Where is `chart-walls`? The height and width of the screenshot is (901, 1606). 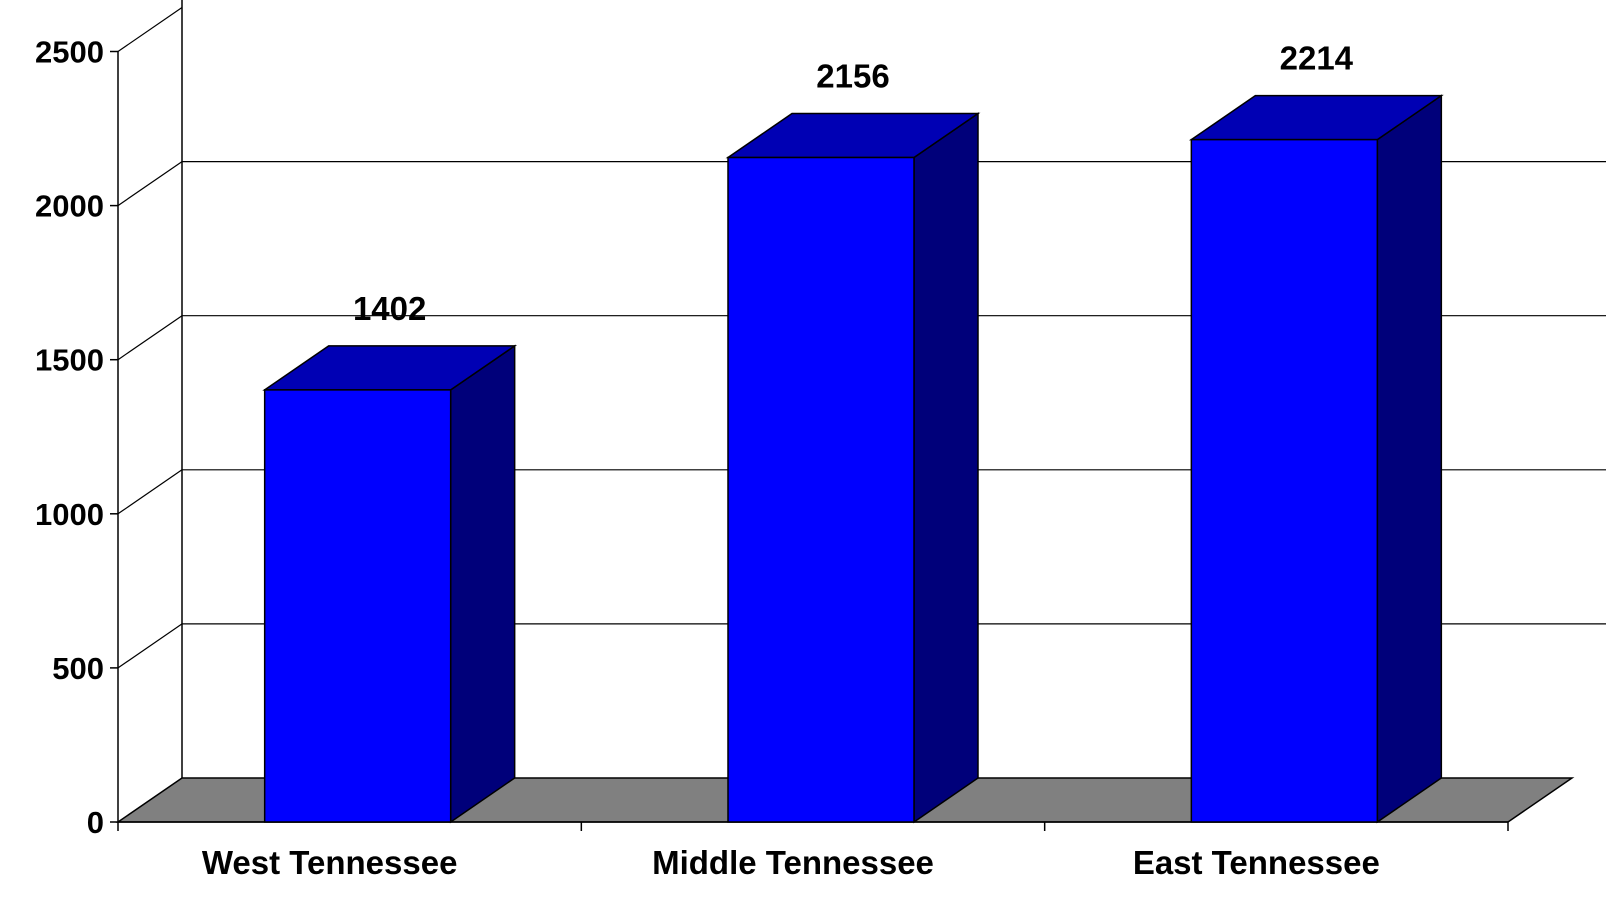
chart-walls is located at coordinates (182, 389).